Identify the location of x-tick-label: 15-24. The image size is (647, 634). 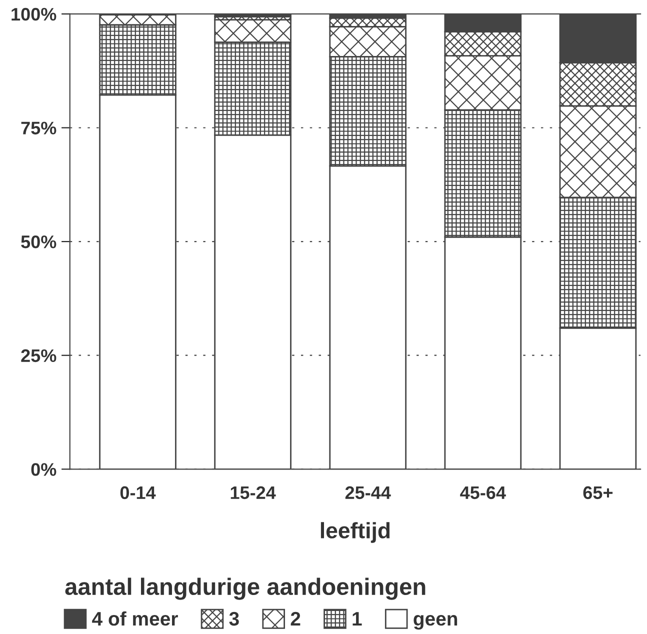
(253, 493).